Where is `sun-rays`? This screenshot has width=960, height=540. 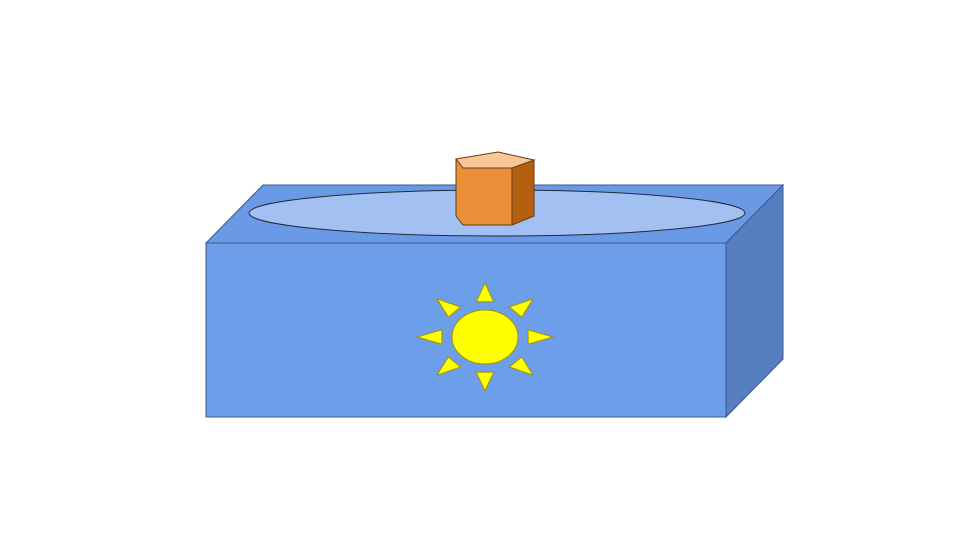
sun-rays is located at coordinates (485, 337).